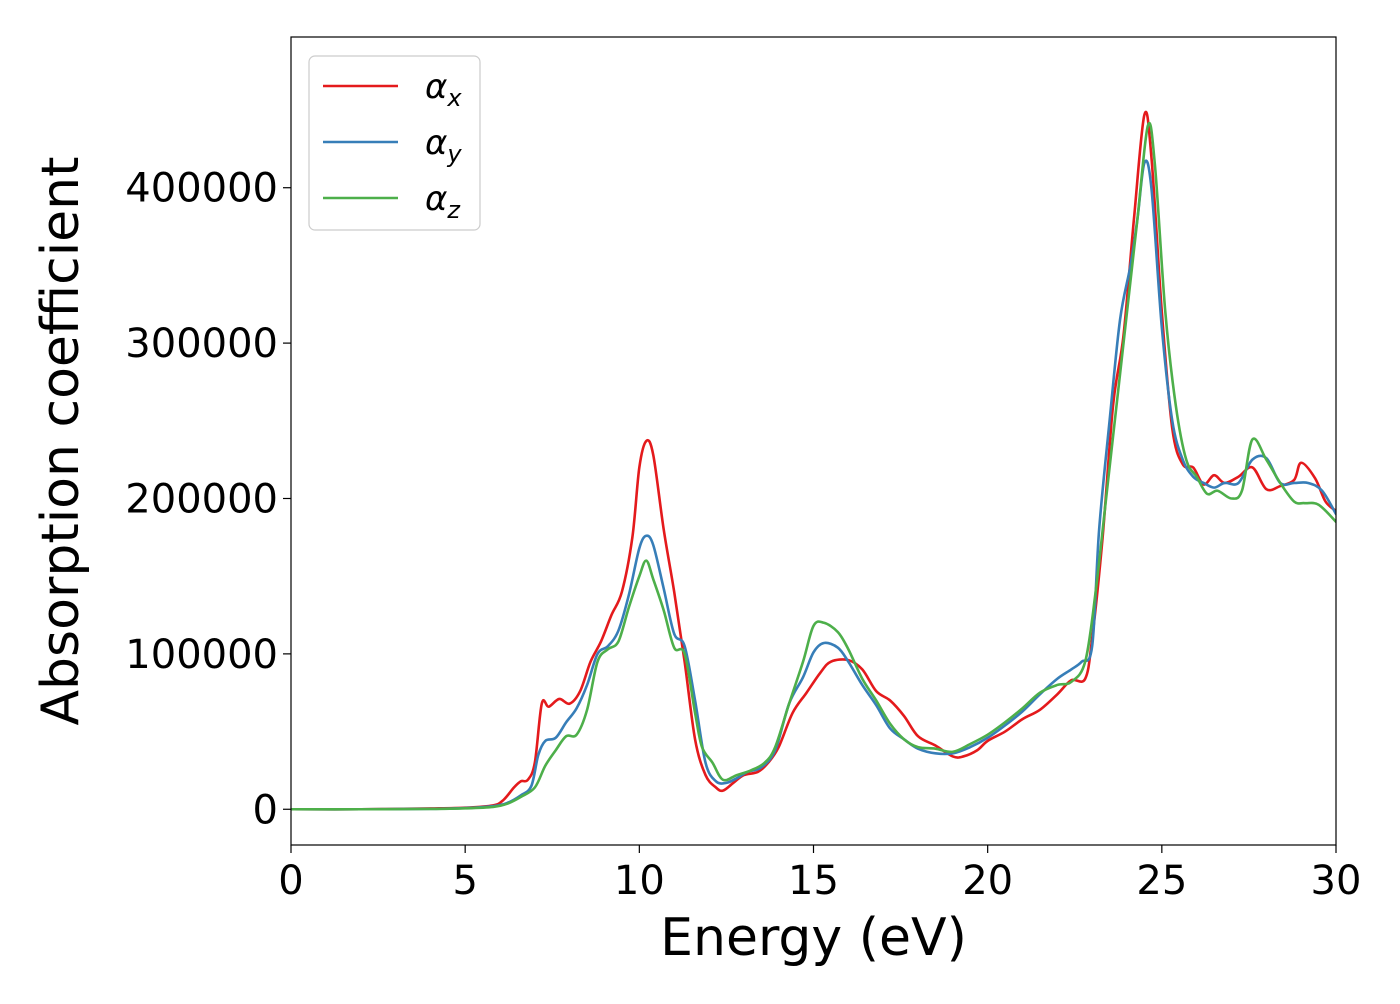  Describe the element at coordinates (813, 938) in the screenshot. I see `x-axis-label: Energy (eV)` at that location.